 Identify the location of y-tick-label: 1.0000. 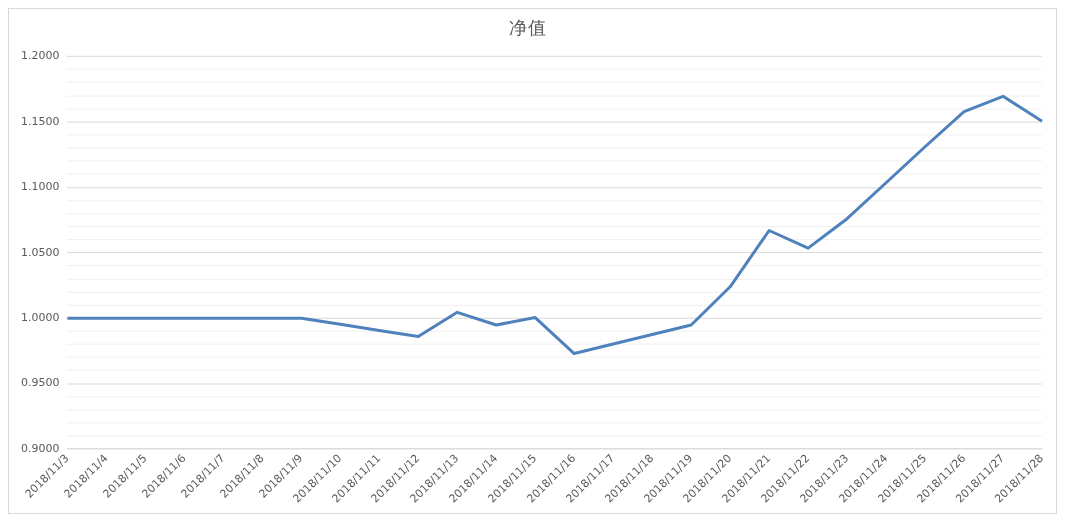
(40, 318).